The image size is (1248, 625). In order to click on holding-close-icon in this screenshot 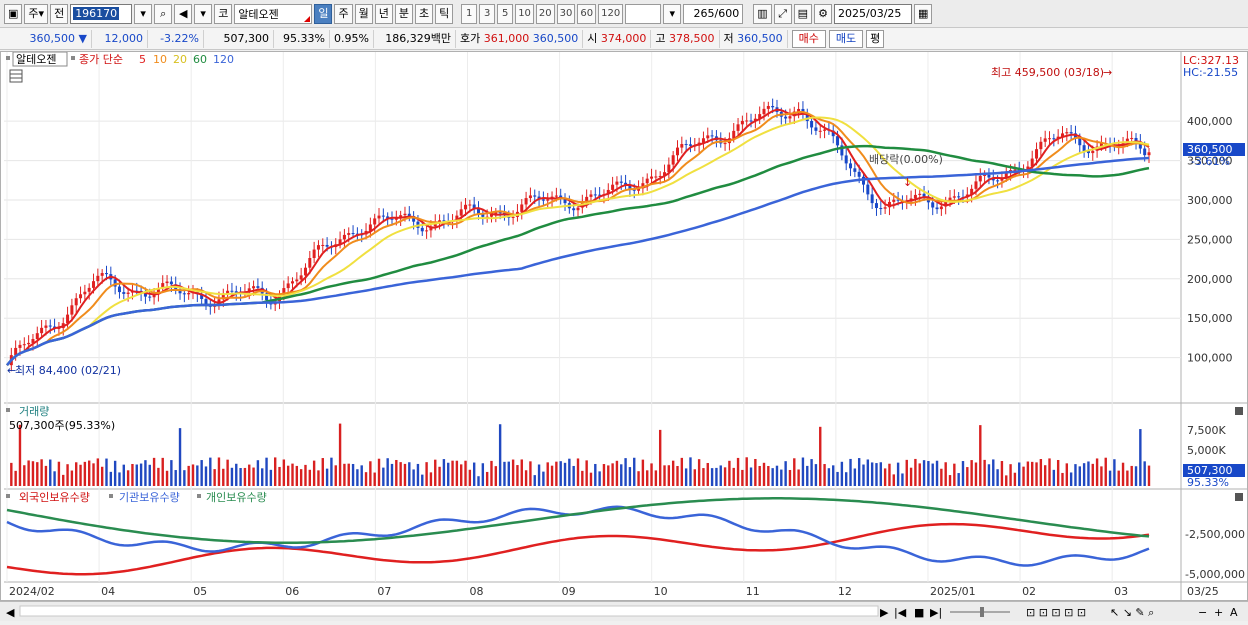, I will do `click(1239, 497)`.